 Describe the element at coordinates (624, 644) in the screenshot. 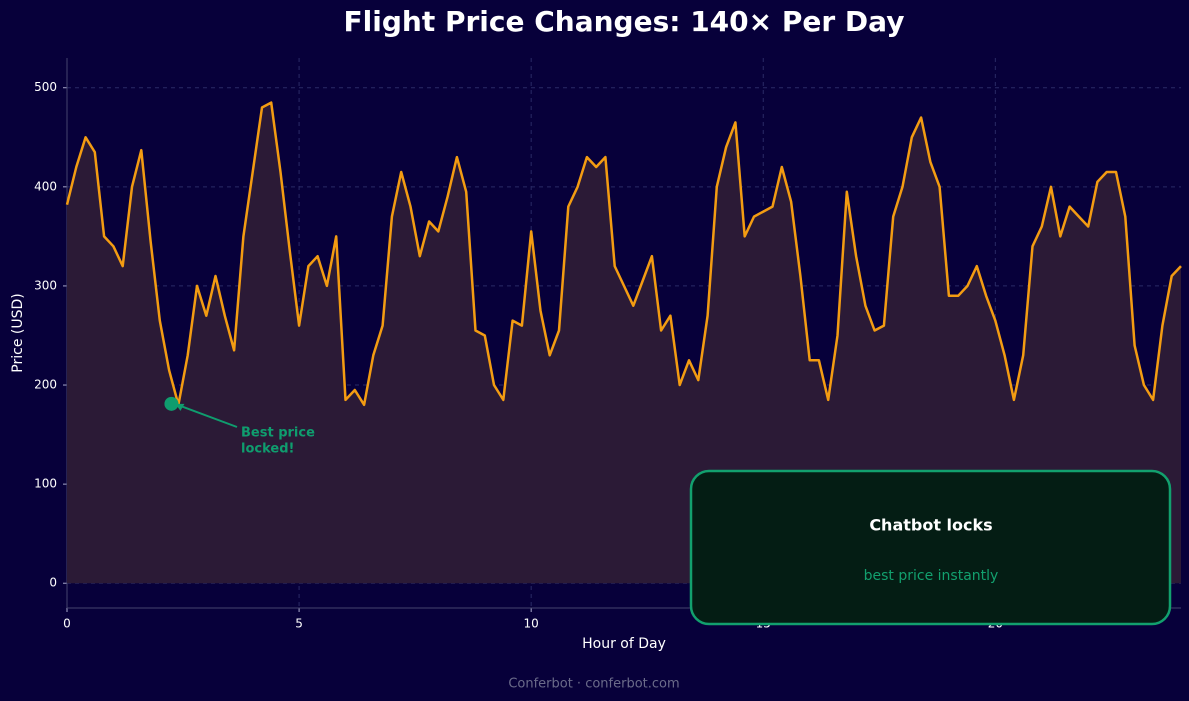

I see `x-axis-label: Hour of Day` at that location.